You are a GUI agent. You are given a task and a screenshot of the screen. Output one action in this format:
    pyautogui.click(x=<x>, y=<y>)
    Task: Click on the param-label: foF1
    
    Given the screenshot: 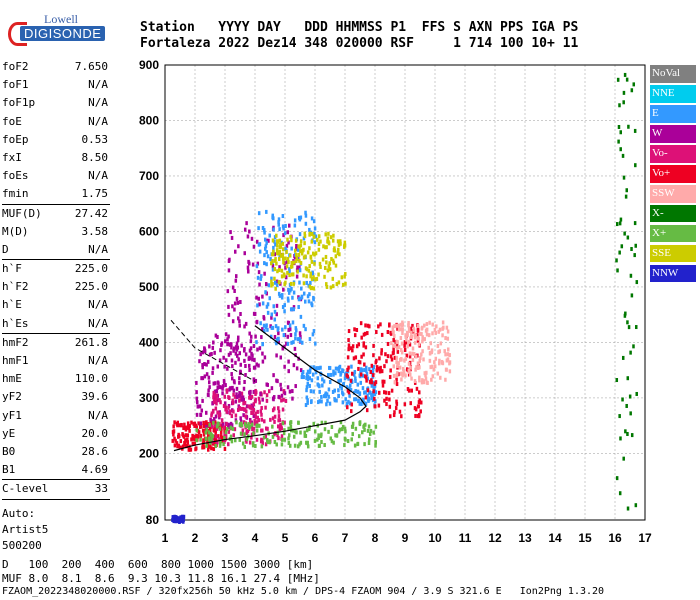 What is the action you would take?
    pyautogui.click(x=15, y=85)
    